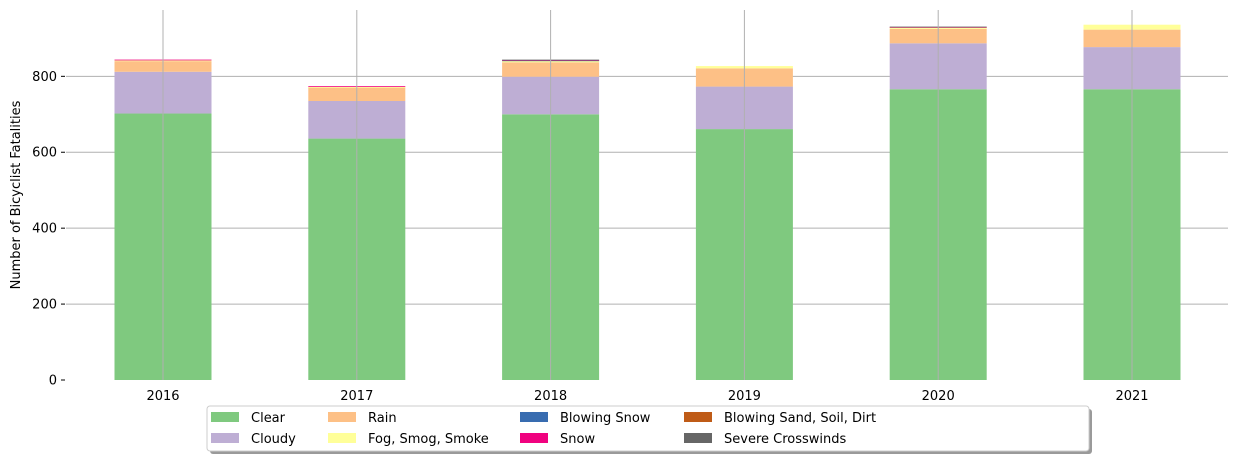 This screenshot has width=1238, height=465. I want to click on legend-label: Snow, so click(577, 439).